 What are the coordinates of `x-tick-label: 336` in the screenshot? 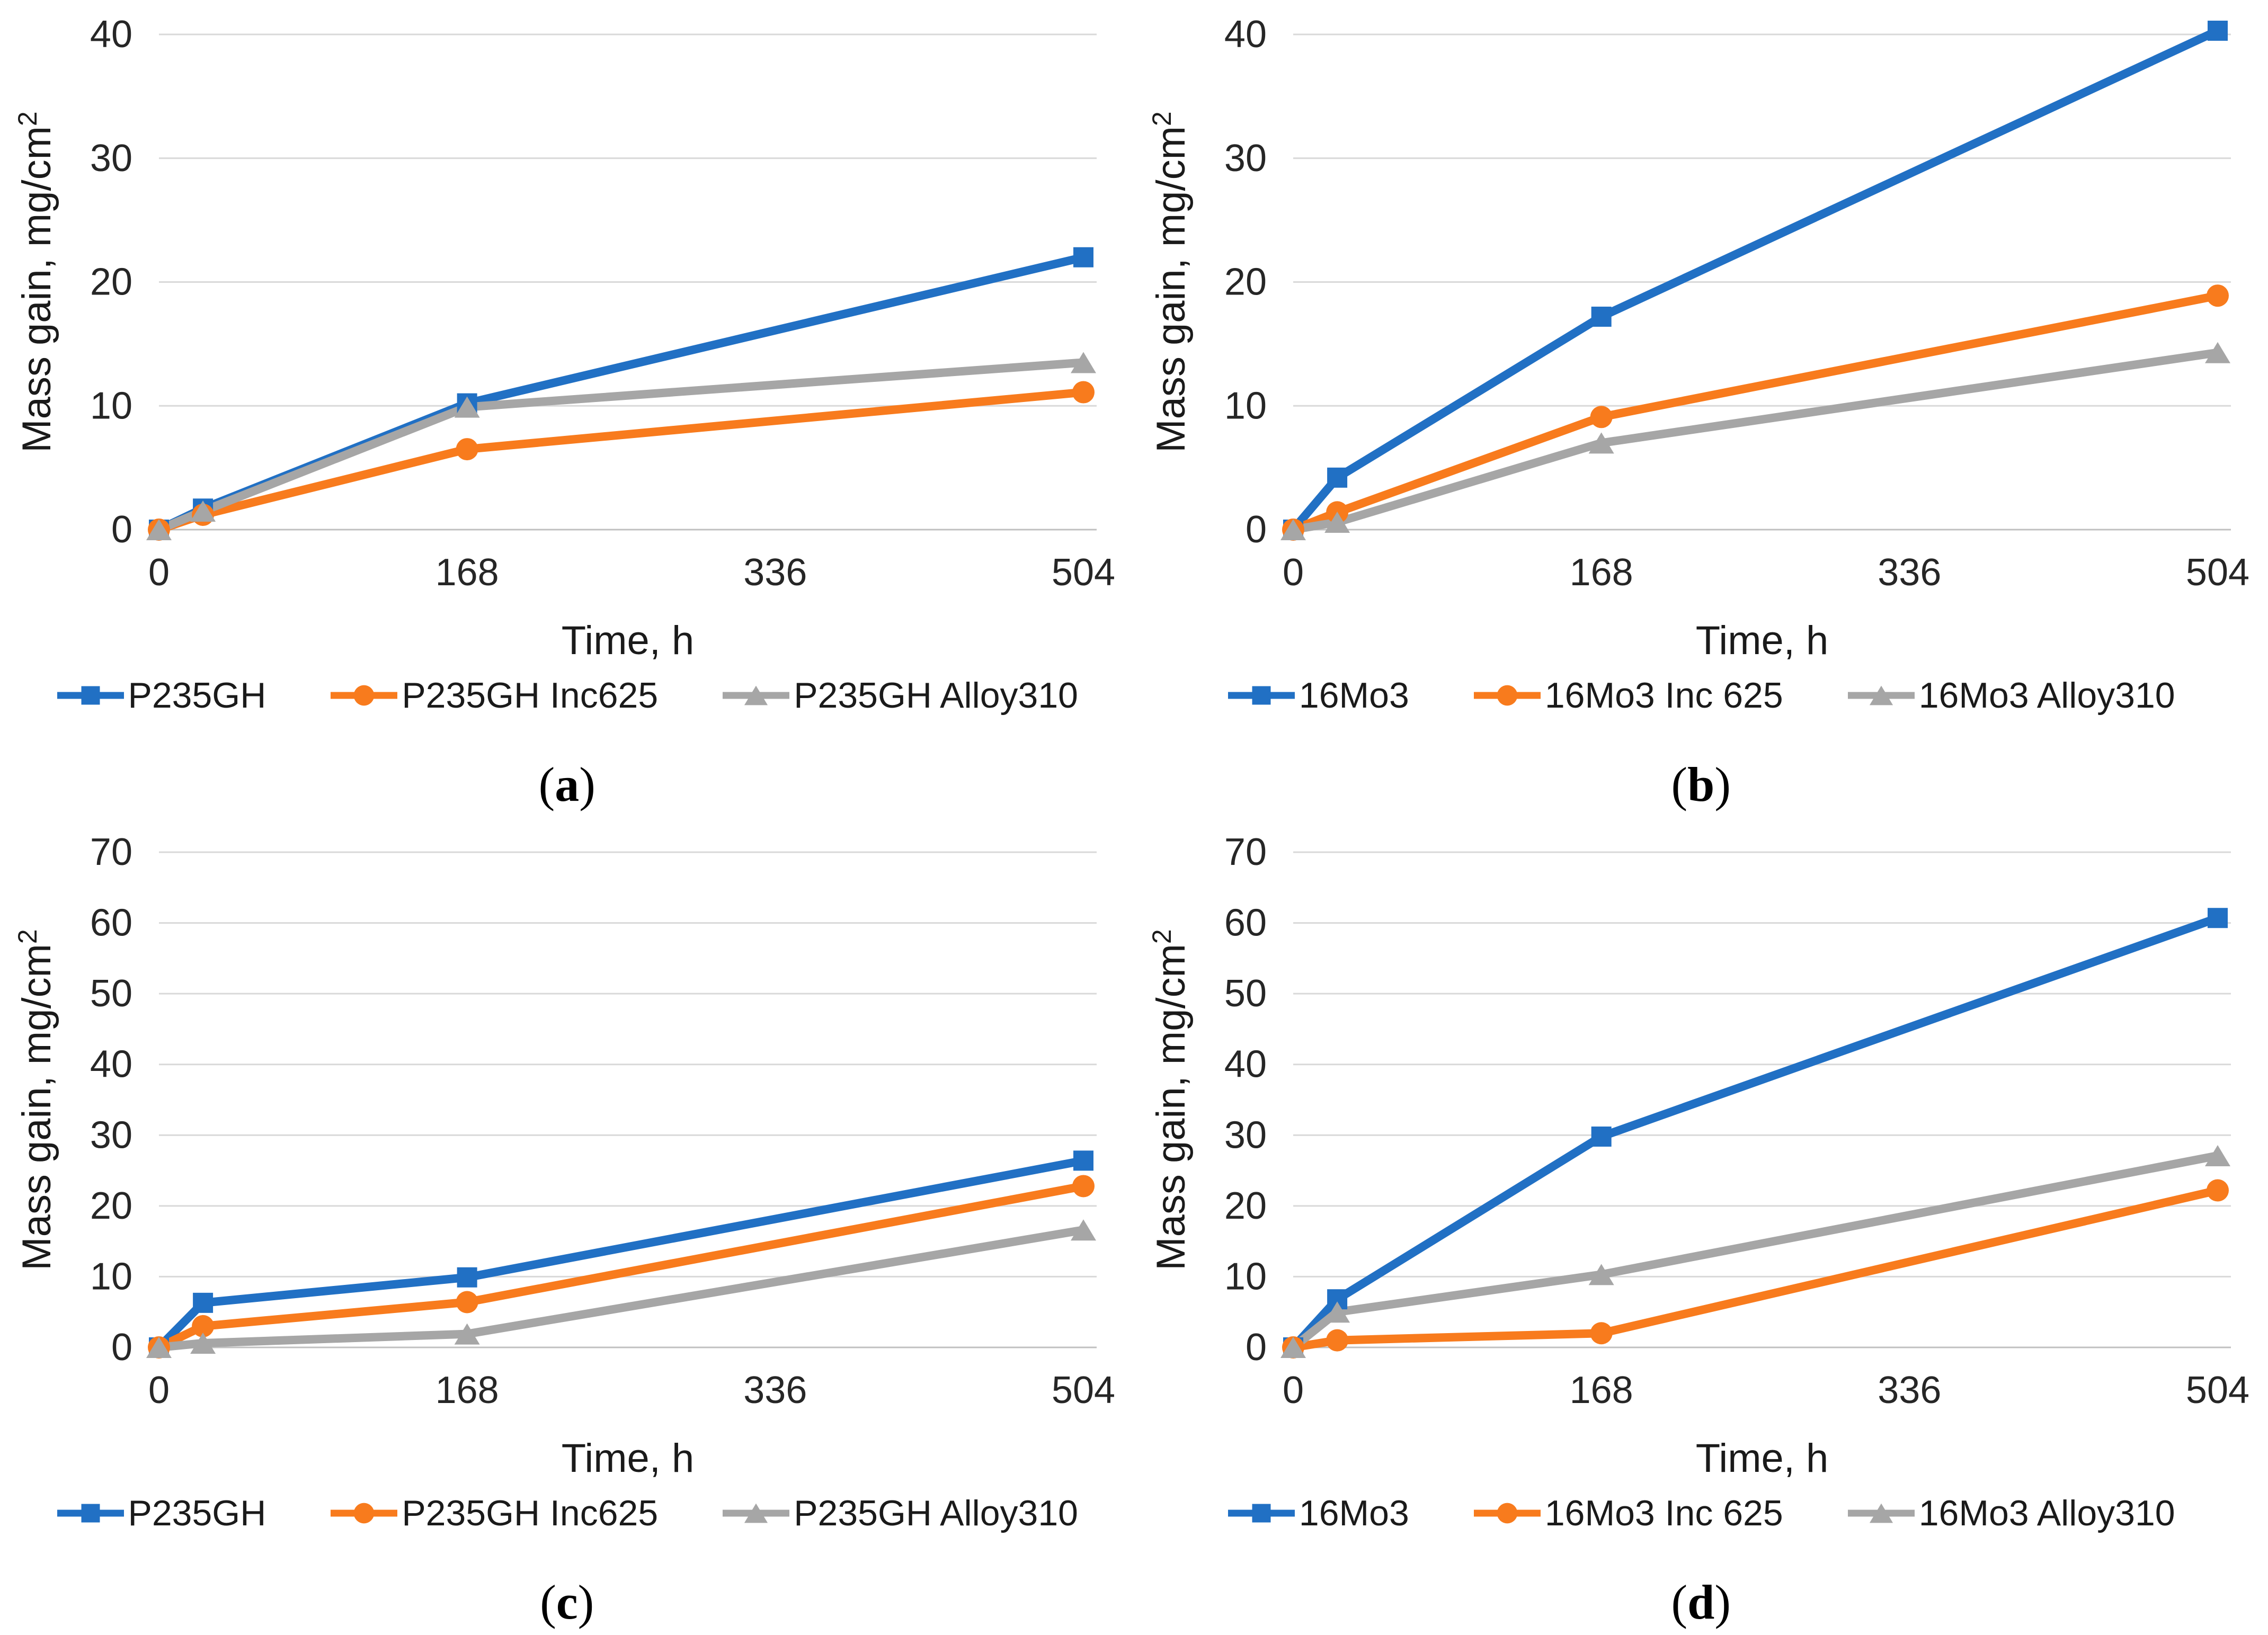 It's located at (775, 572).